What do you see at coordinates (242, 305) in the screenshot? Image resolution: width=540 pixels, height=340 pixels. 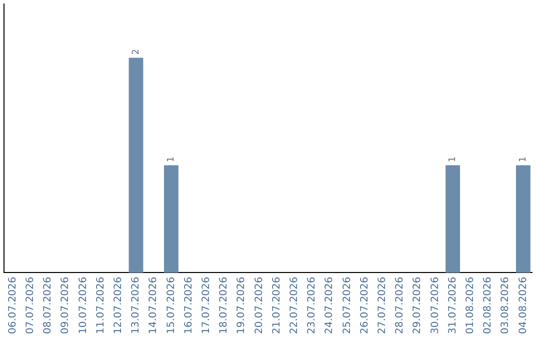 I see `x-tick-label: 19.07.2026` at bounding box center [242, 305].